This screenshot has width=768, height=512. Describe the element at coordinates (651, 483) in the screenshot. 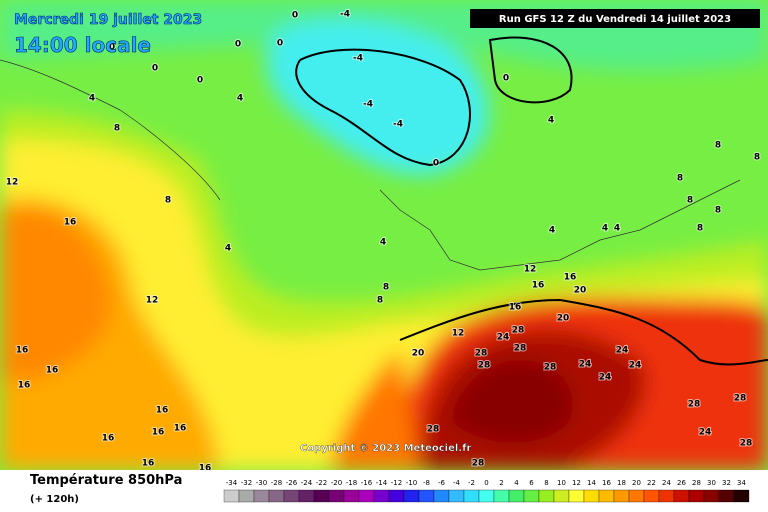

I see `scale-label: 22` at that location.